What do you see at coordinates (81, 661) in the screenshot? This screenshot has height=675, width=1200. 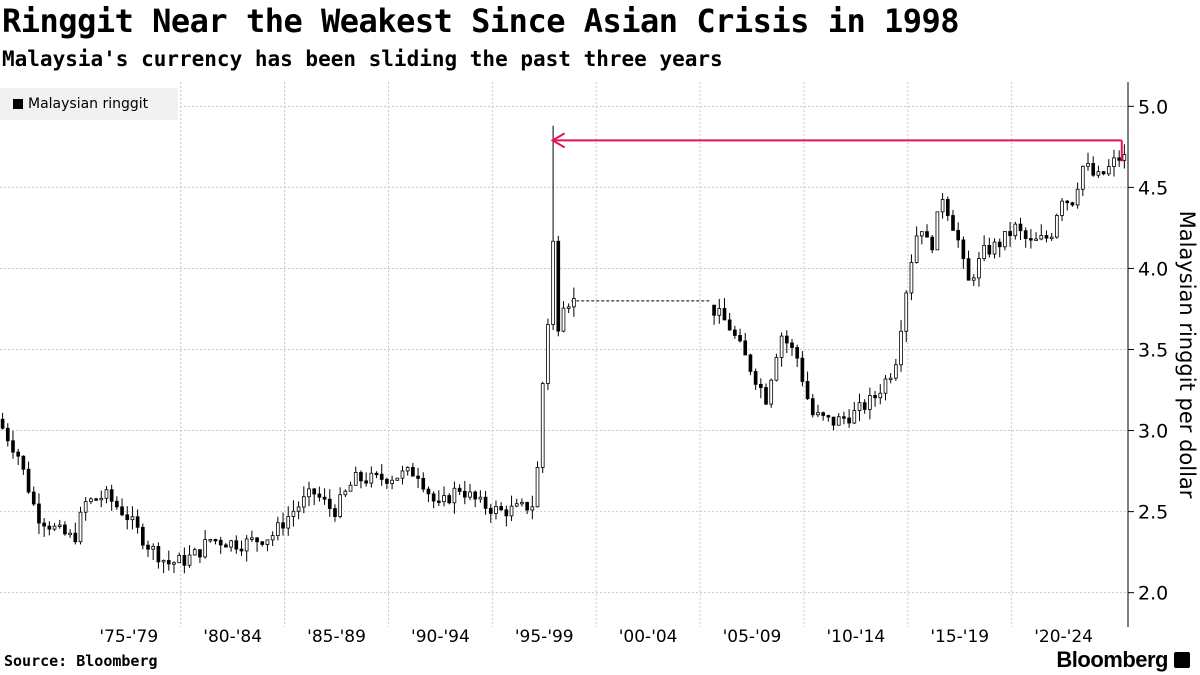 I see `source-note: Source: Bloomberg` at bounding box center [81, 661].